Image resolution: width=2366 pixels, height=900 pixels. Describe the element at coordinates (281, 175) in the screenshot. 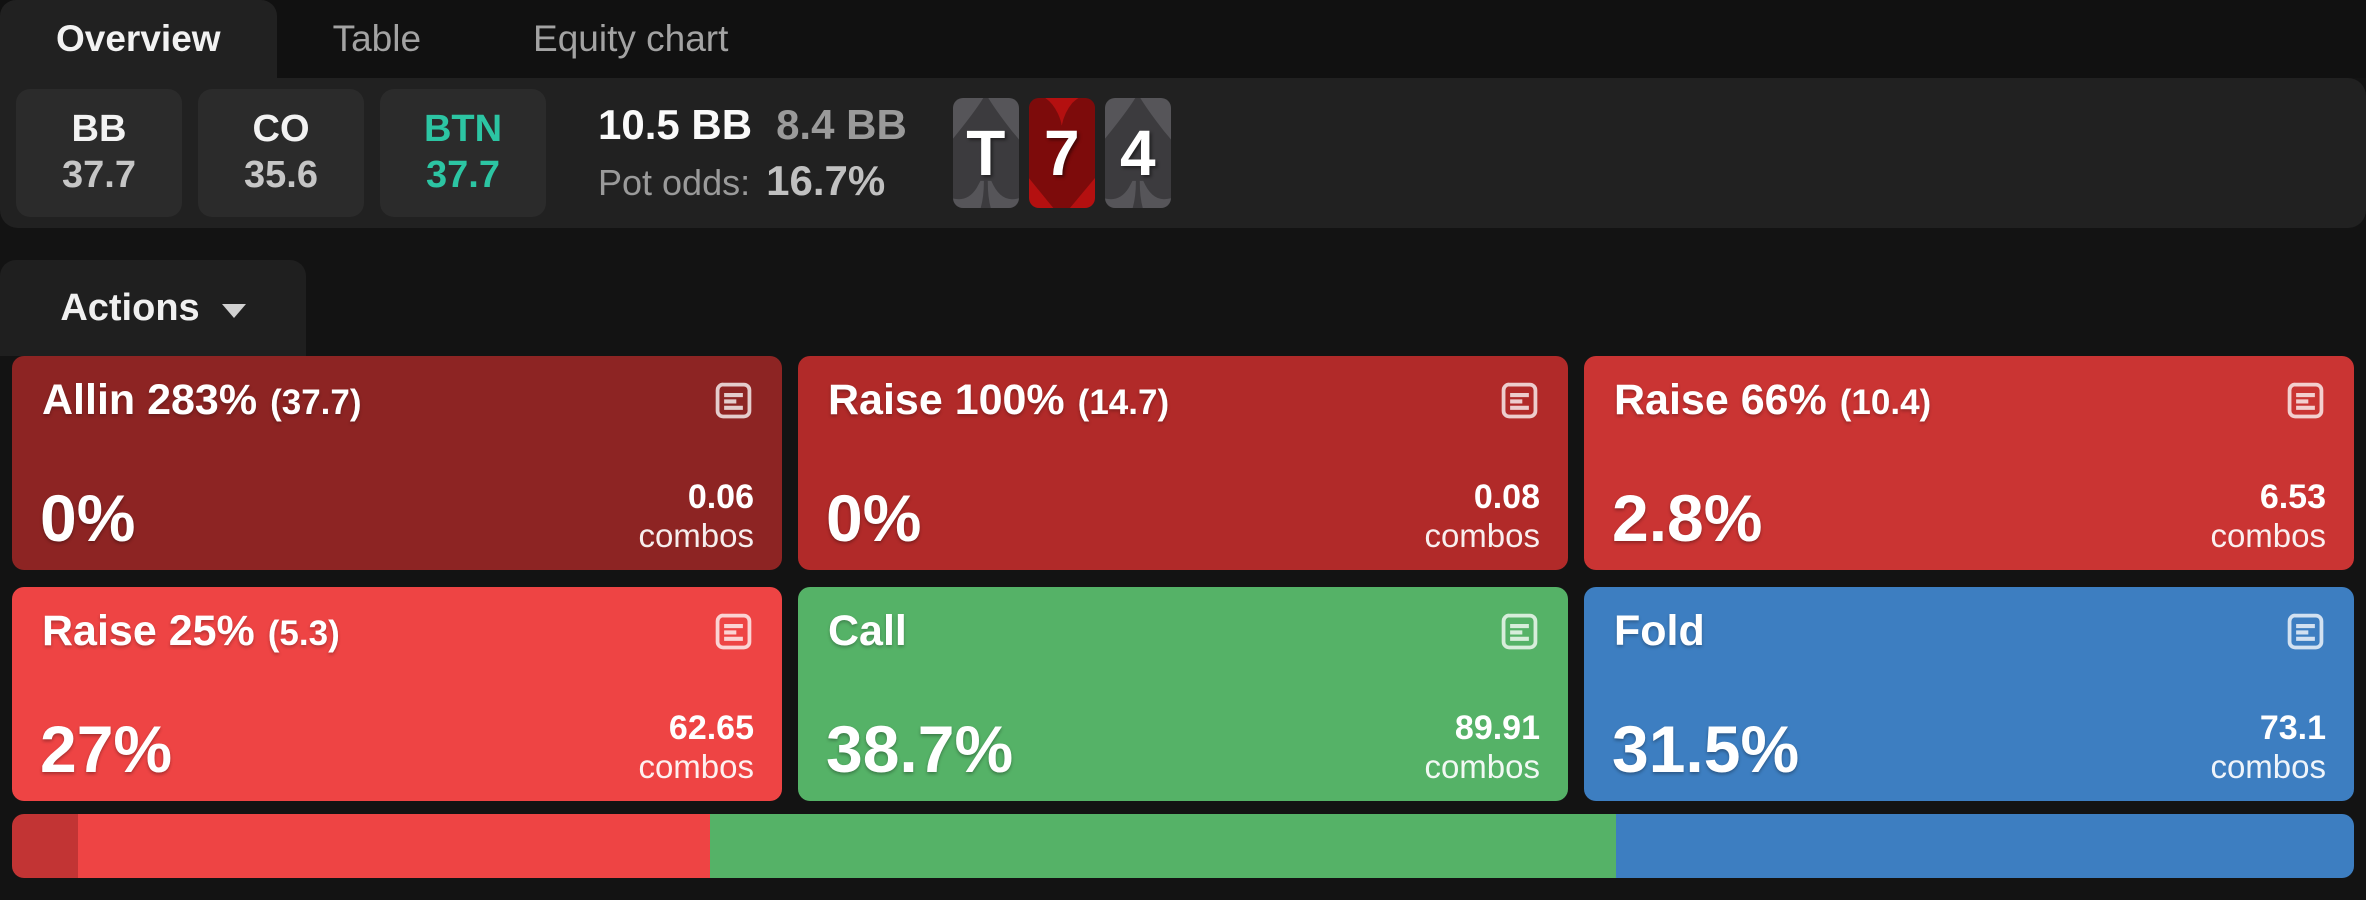

I see `position-stack: 35.6` at that location.